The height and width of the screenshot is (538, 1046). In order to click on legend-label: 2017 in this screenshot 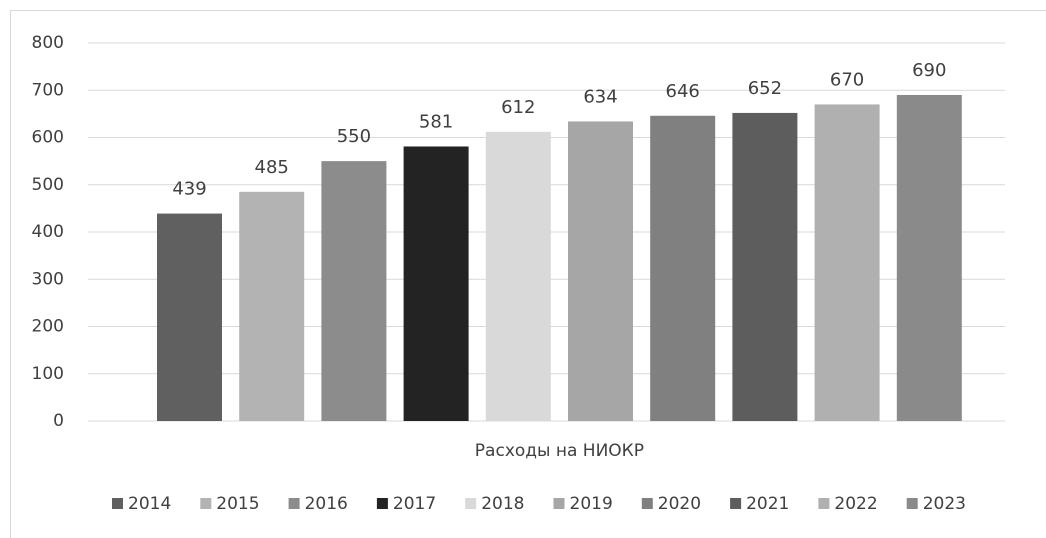, I will do `click(414, 504)`.